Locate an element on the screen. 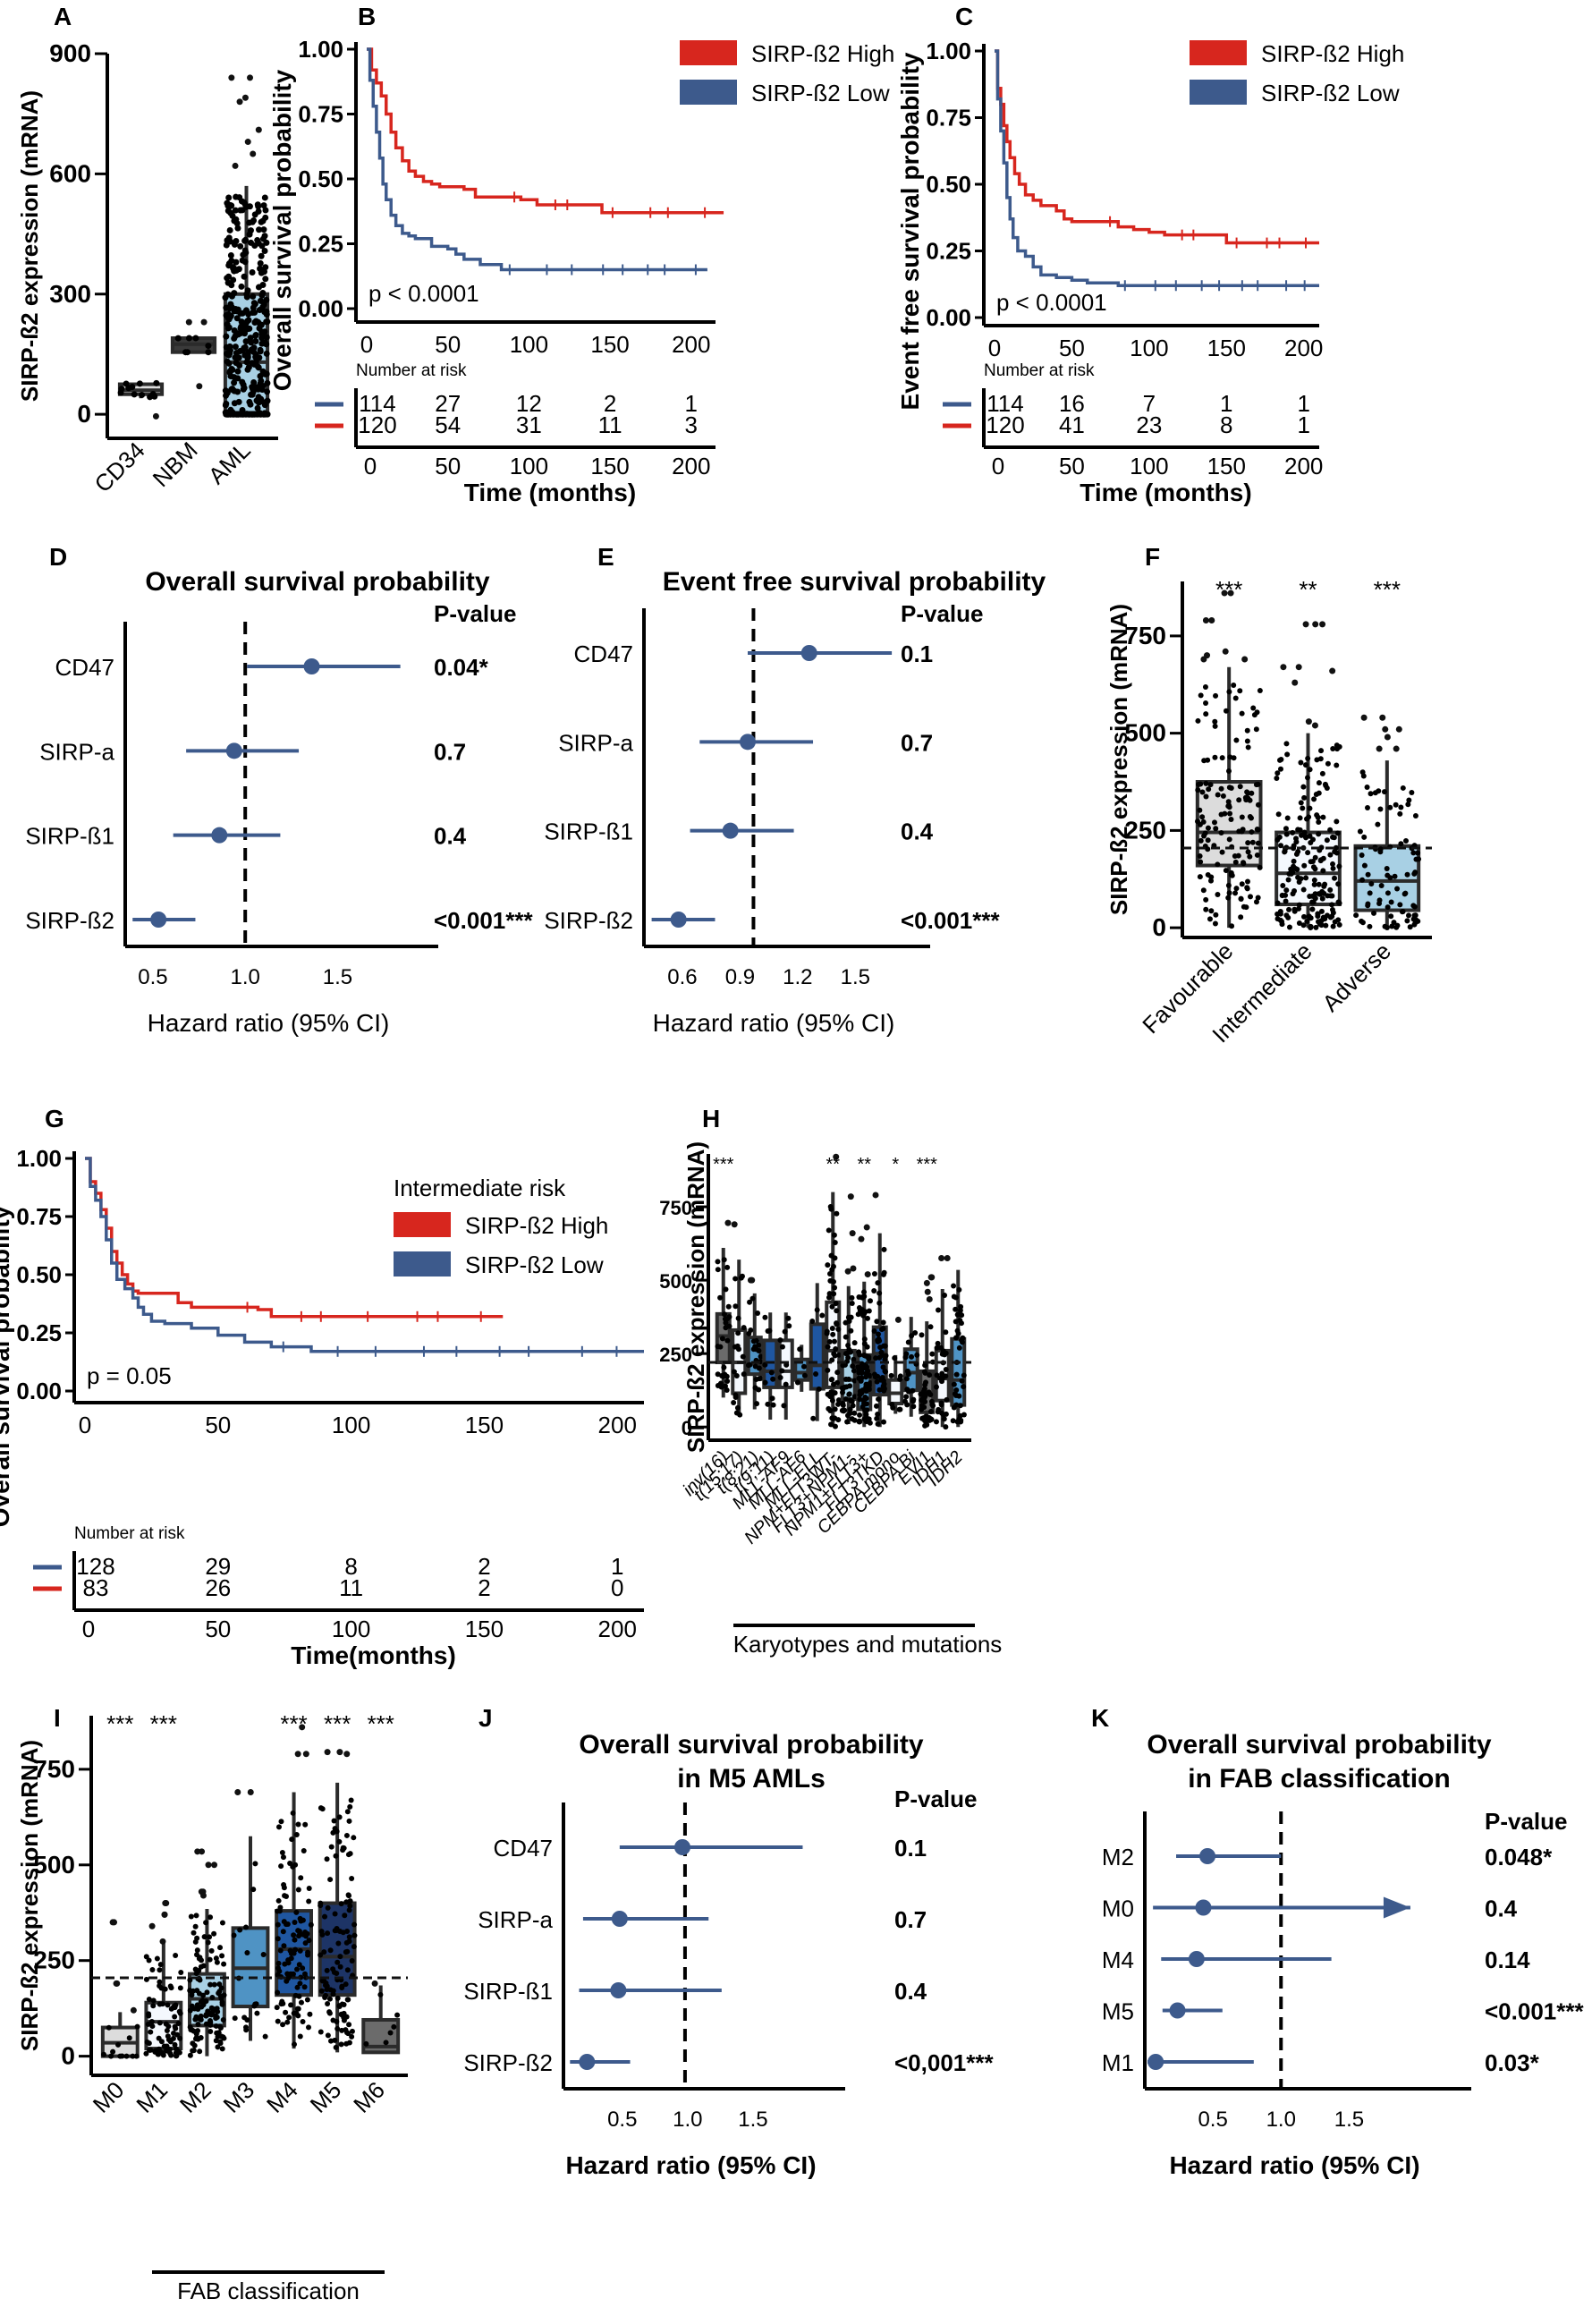  risk-count: 2 is located at coordinates (484, 1588).